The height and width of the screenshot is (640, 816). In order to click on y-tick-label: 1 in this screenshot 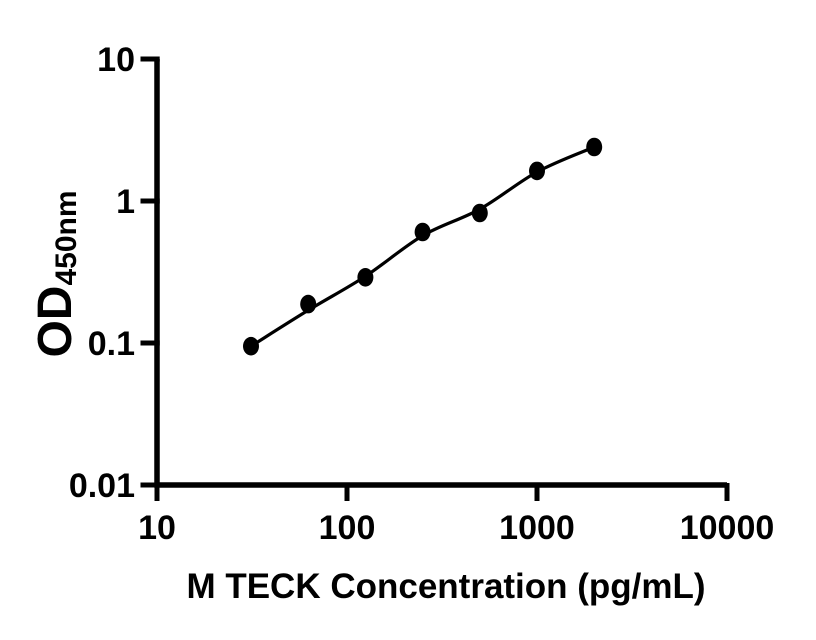, I will do `click(125, 202)`.